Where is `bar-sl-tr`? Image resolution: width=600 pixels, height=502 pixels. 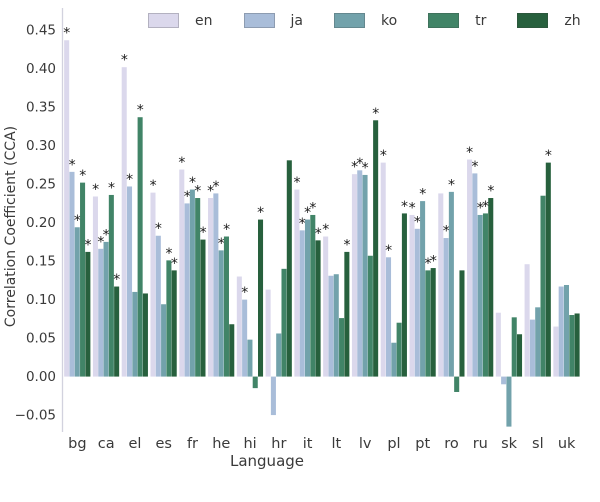
bar-sl-tr is located at coordinates (543, 286).